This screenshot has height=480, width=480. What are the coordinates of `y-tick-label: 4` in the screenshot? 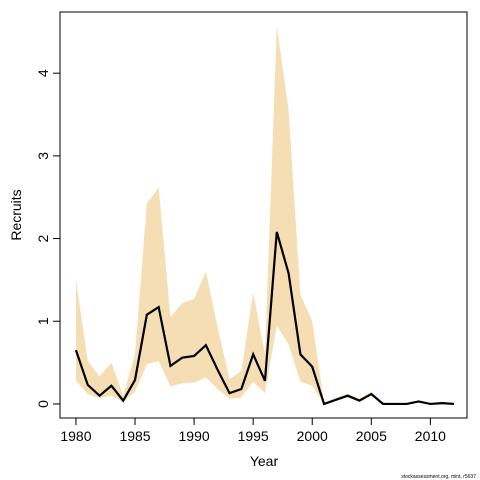 It's located at (43, 73).